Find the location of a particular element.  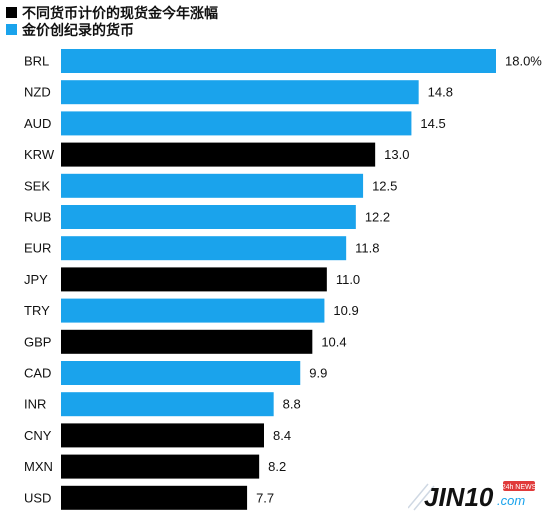

bar-jpy is located at coordinates (194, 279).